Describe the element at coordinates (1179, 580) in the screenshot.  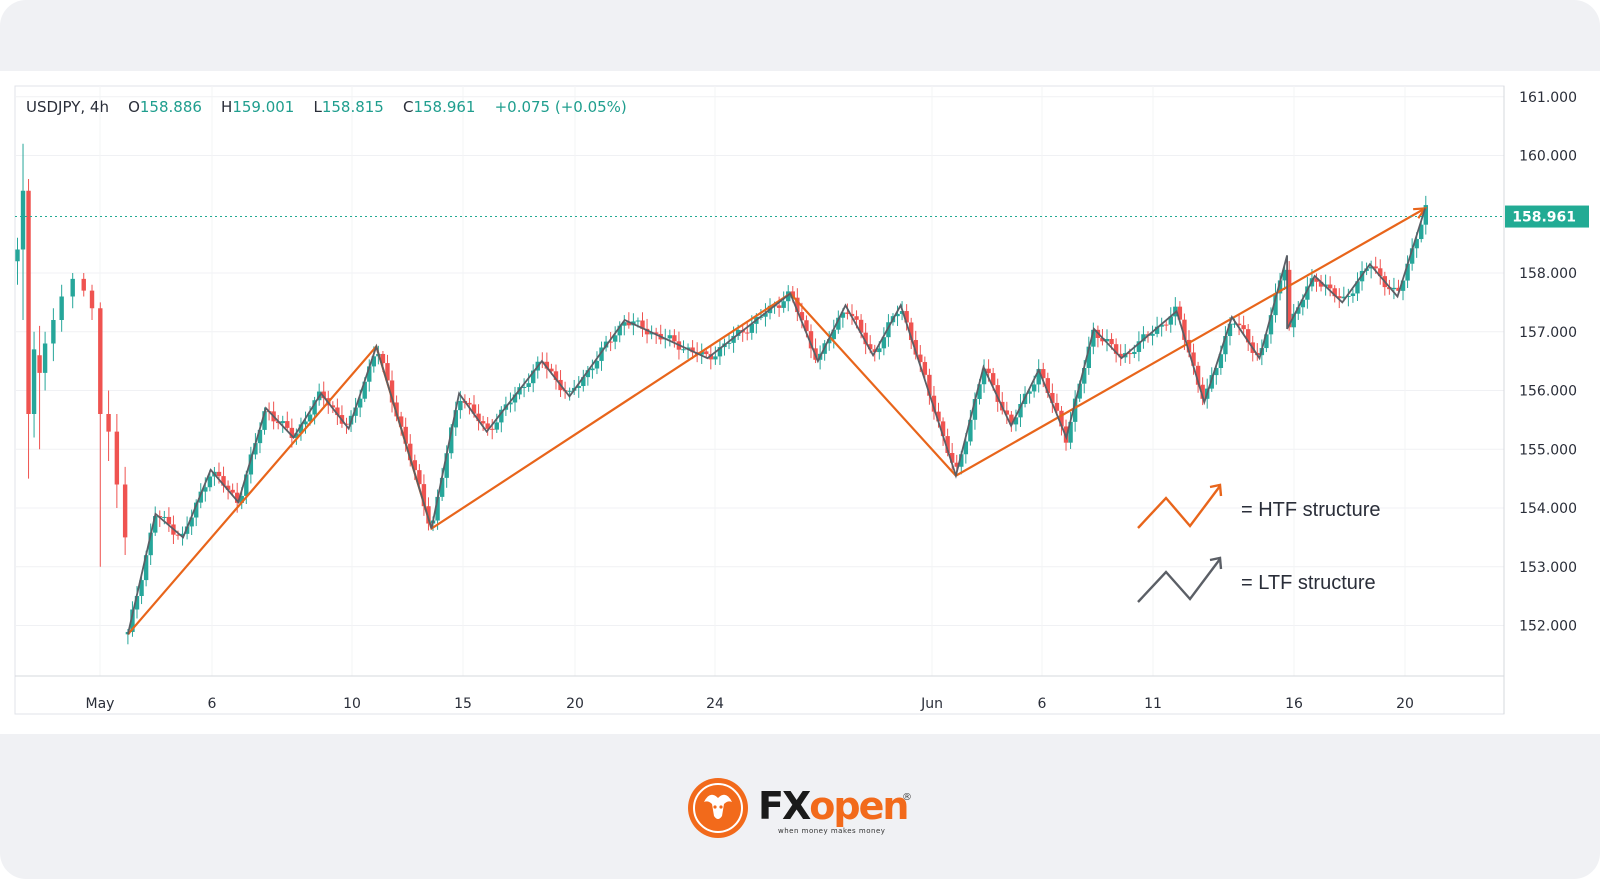
I see `ltf-legend-glyph` at that location.